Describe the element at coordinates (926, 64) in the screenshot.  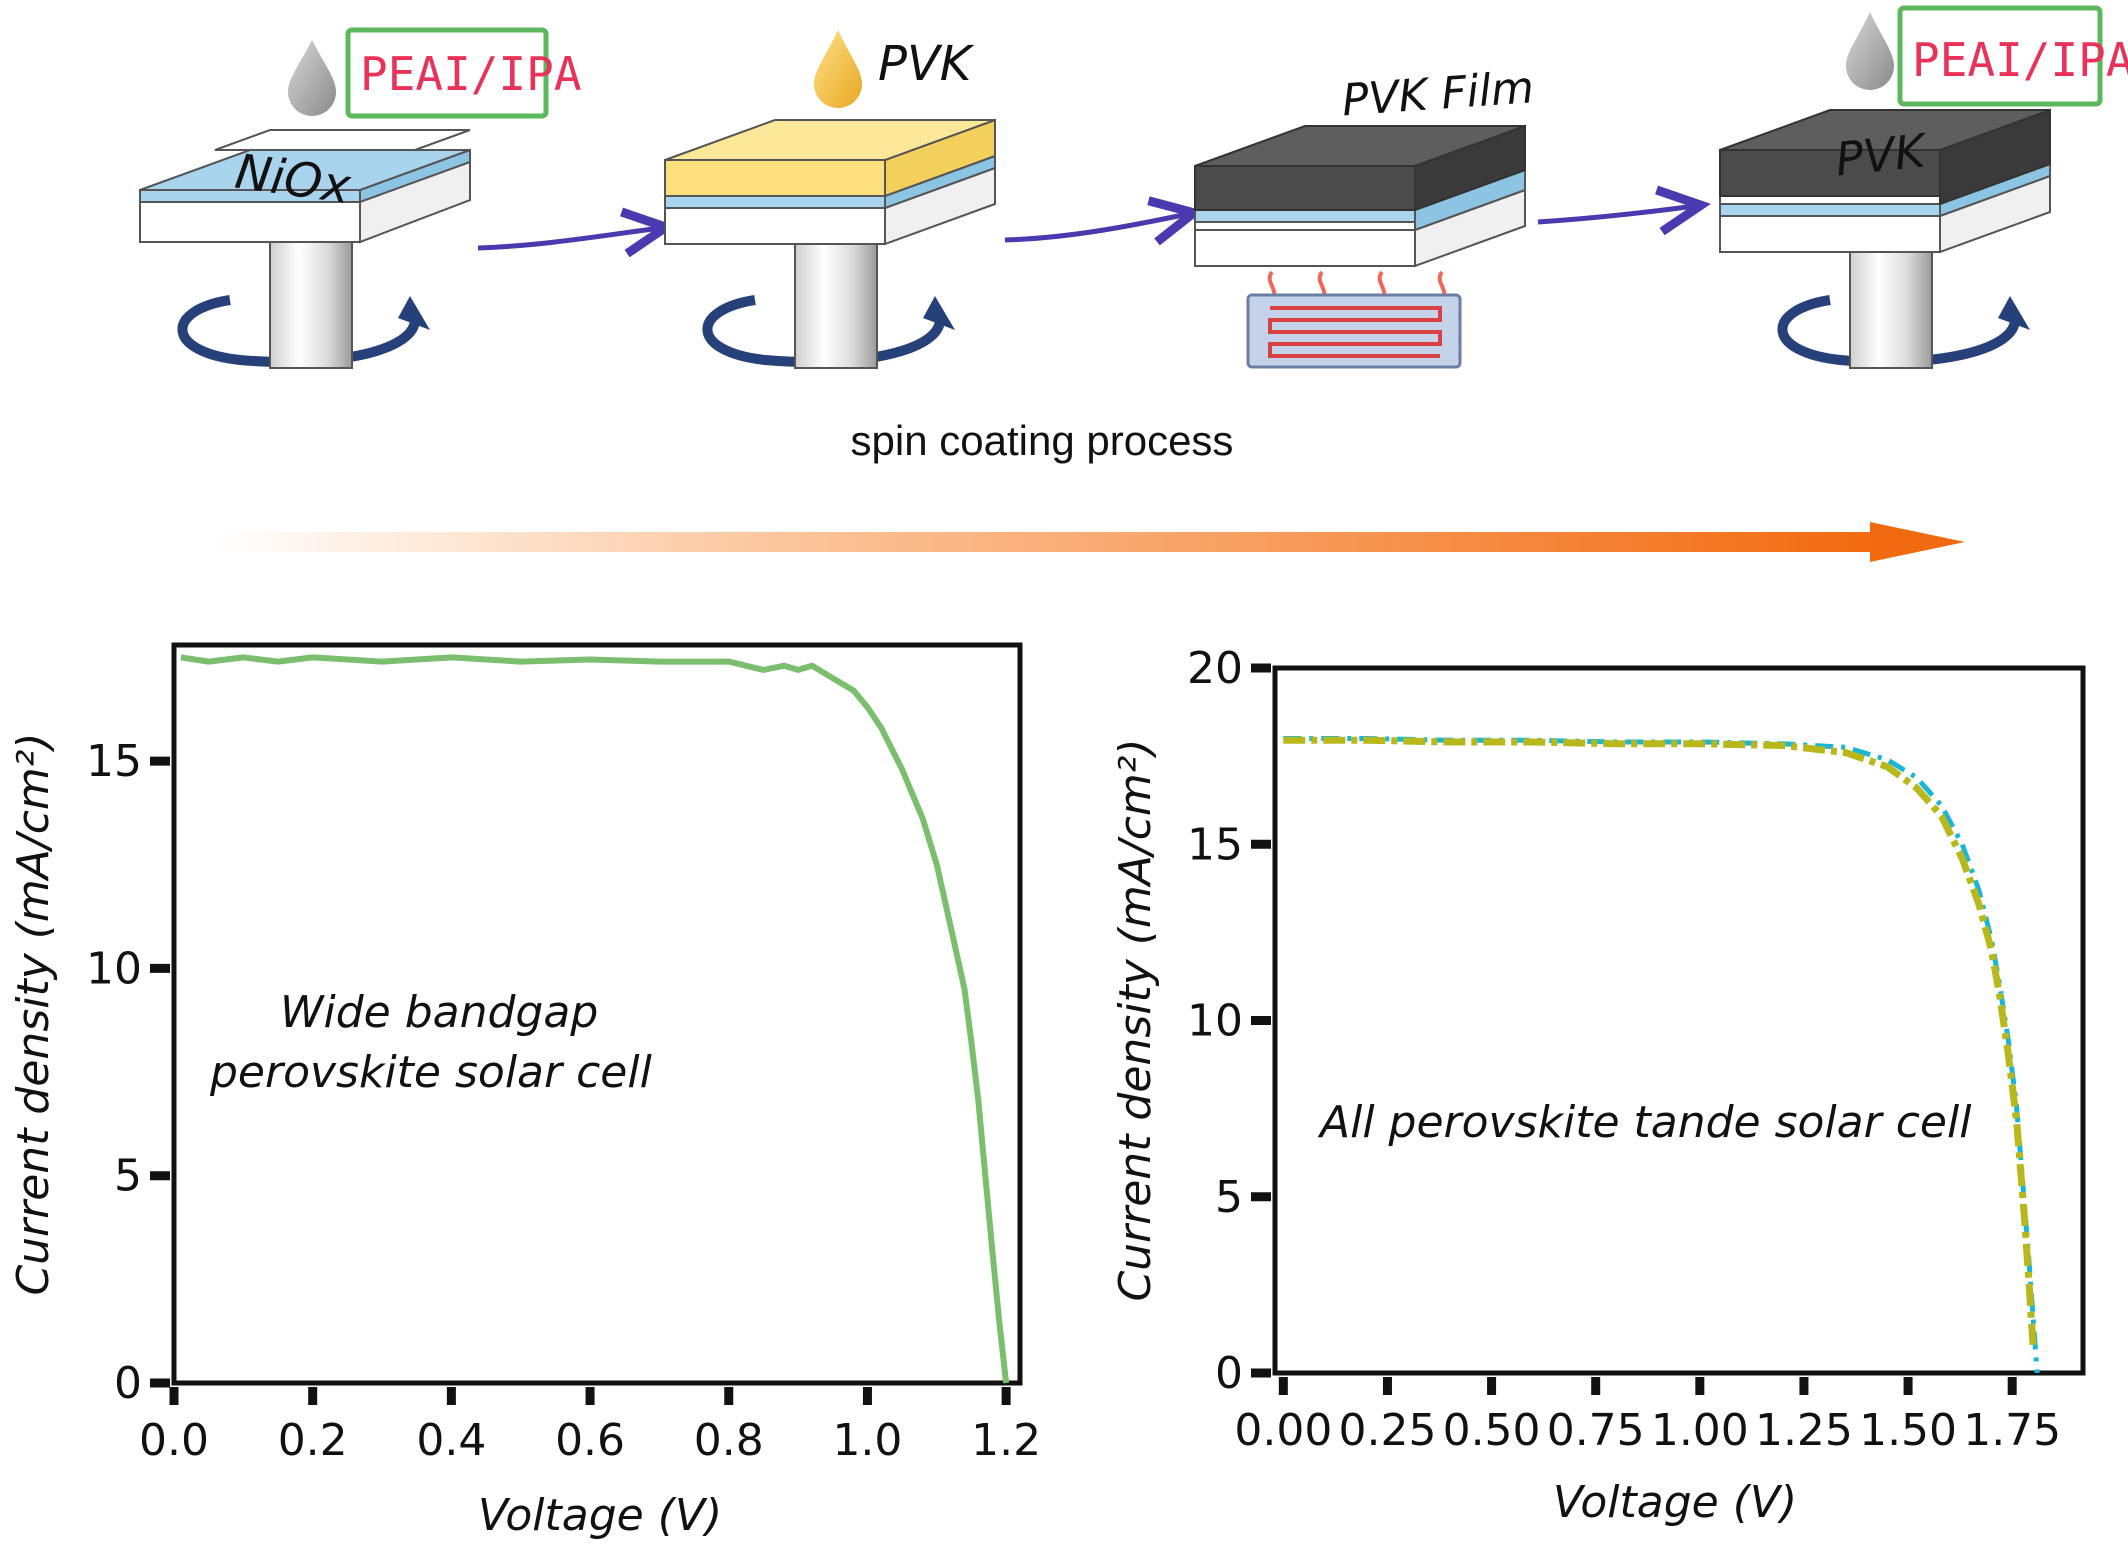
I see `step-2-label: PVK` at that location.